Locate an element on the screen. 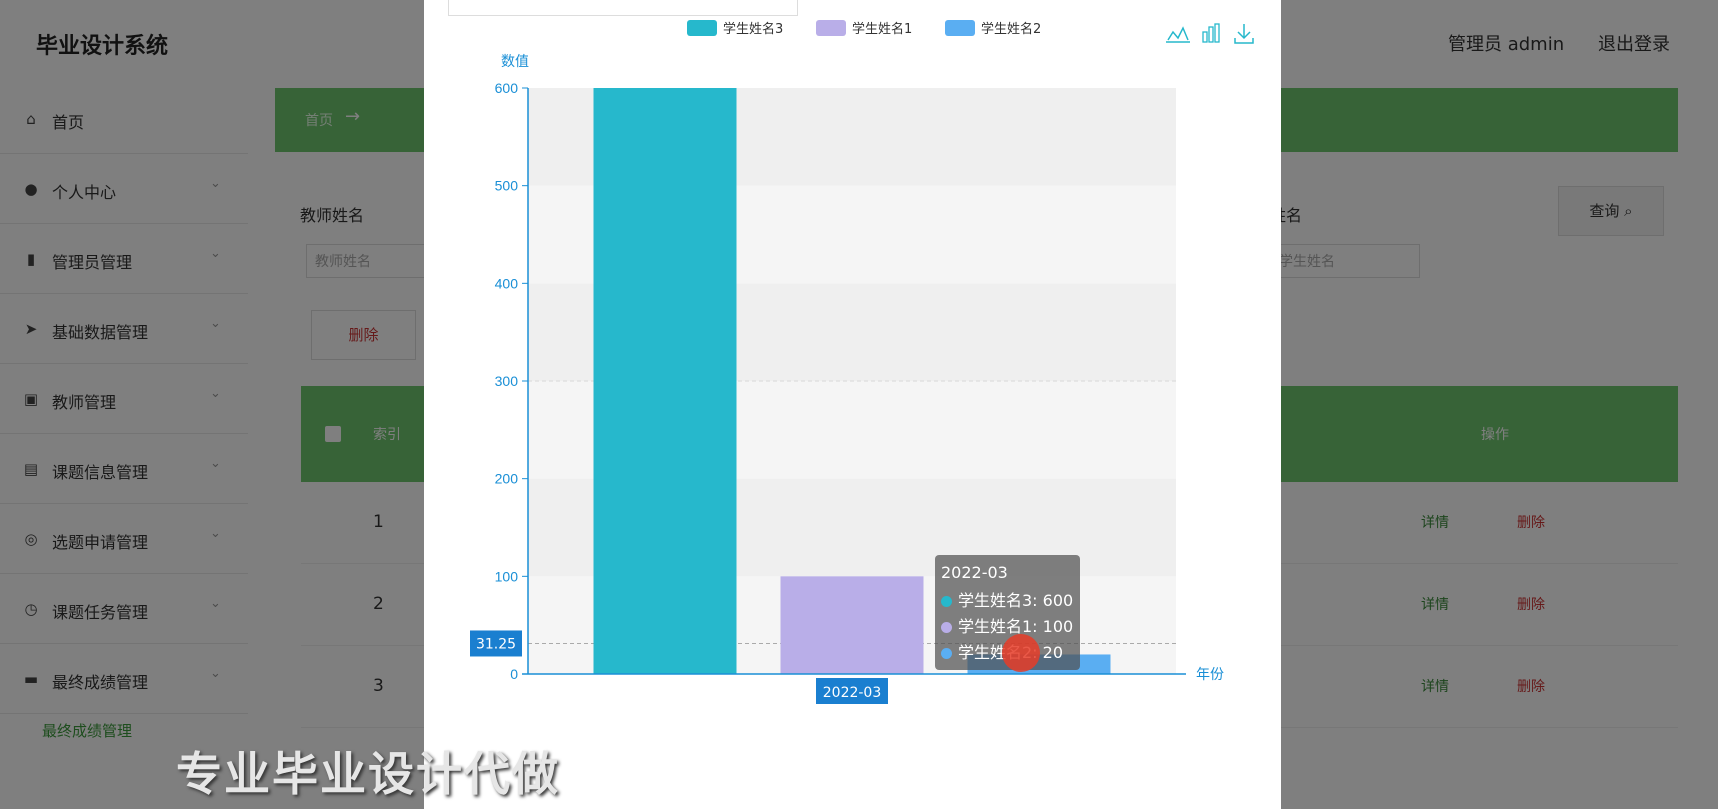  y-tick-label: 300 is located at coordinates (507, 381).